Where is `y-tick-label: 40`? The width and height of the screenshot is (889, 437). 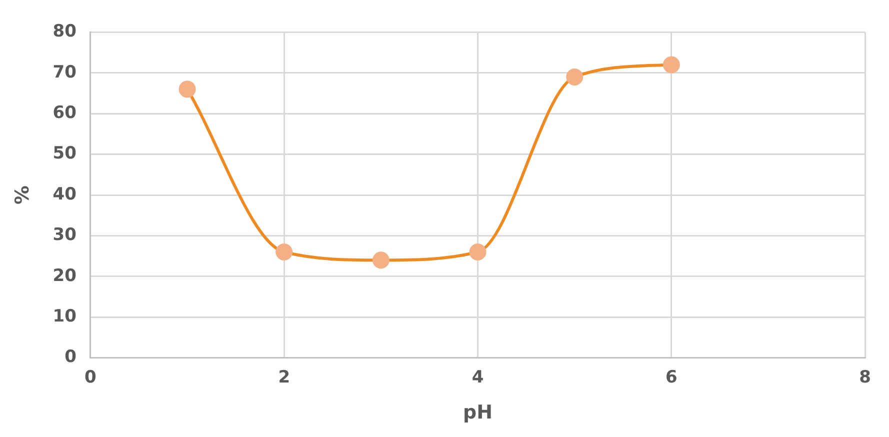
y-tick-label: 40 is located at coordinates (64, 194).